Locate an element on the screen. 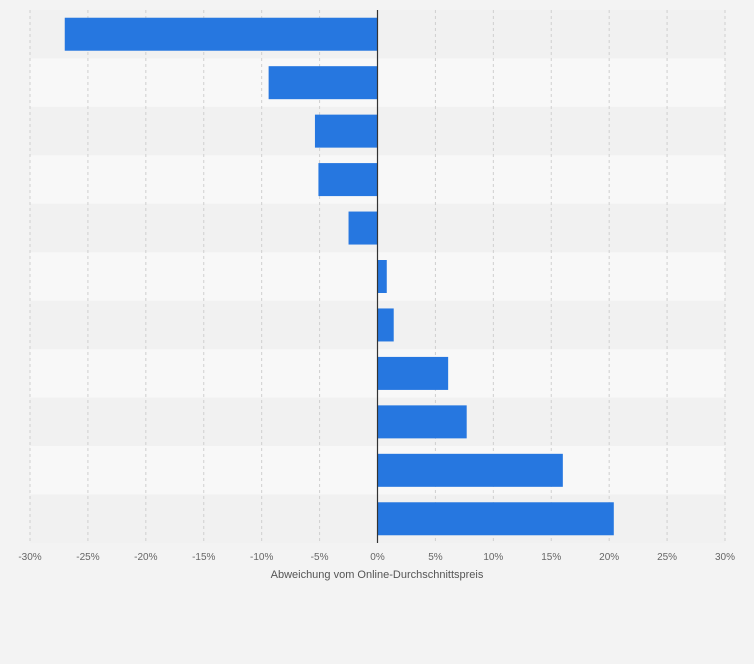 The height and width of the screenshot is (664, 754). x-tick-label: 15% is located at coordinates (551, 557).